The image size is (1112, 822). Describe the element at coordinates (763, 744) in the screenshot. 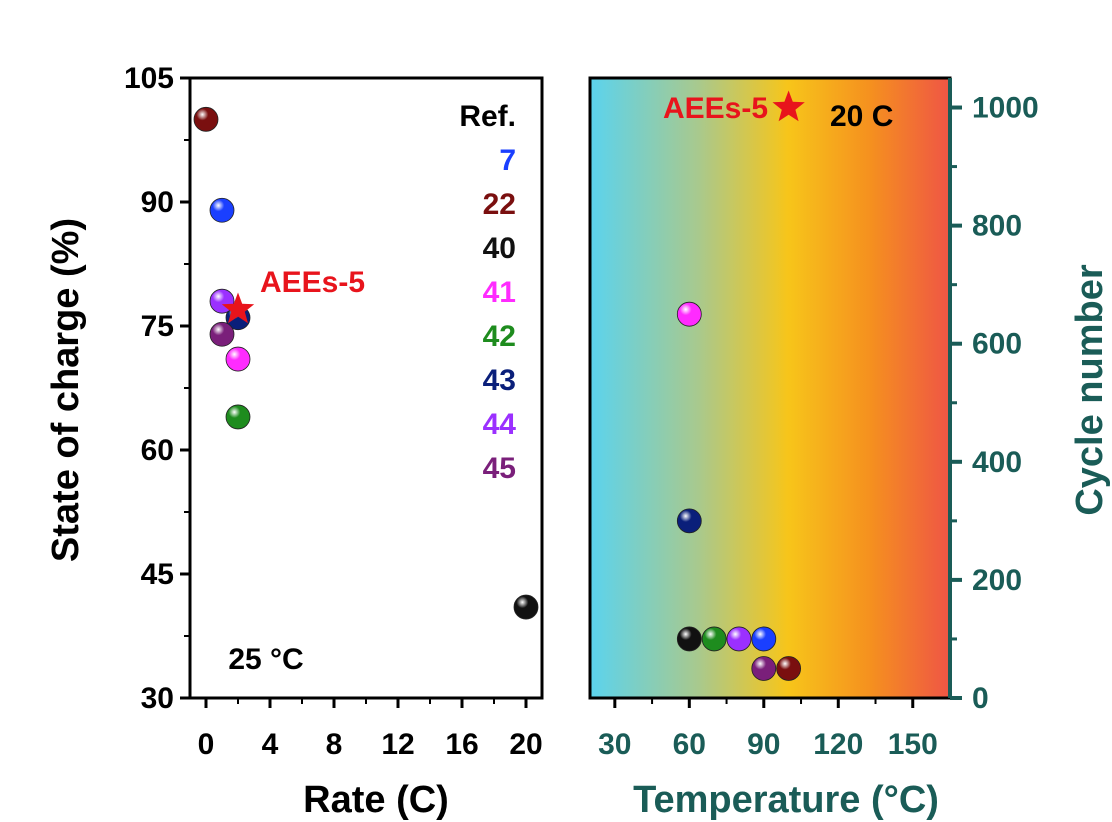

I see `right-x-tick-label: 90` at that location.